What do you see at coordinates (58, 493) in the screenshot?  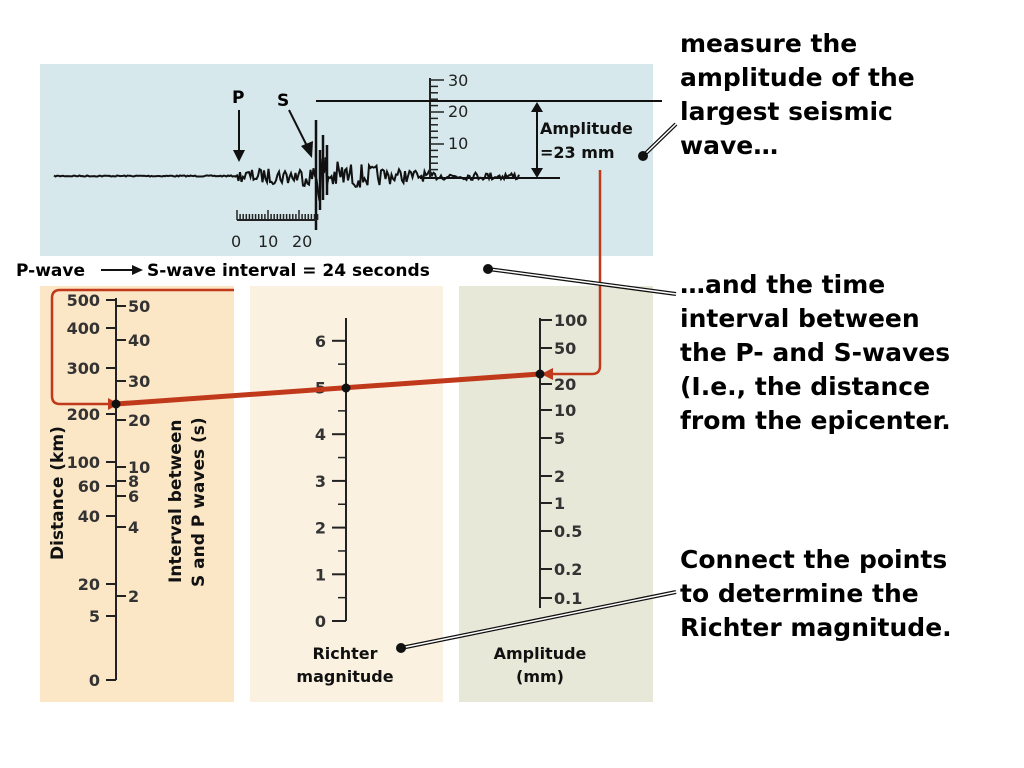 I see `distance-axis-label: Distance (km)` at bounding box center [58, 493].